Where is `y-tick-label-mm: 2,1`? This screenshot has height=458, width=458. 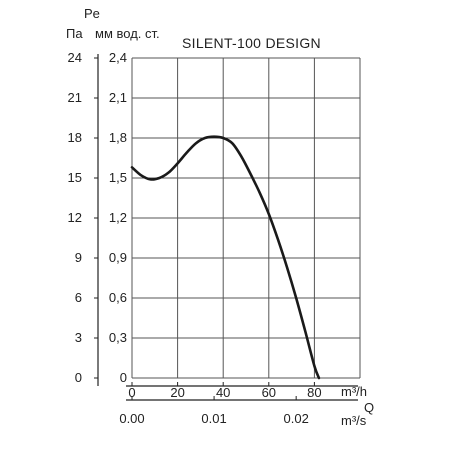 y-tick-label-mm: 2,1 is located at coordinates (118, 97).